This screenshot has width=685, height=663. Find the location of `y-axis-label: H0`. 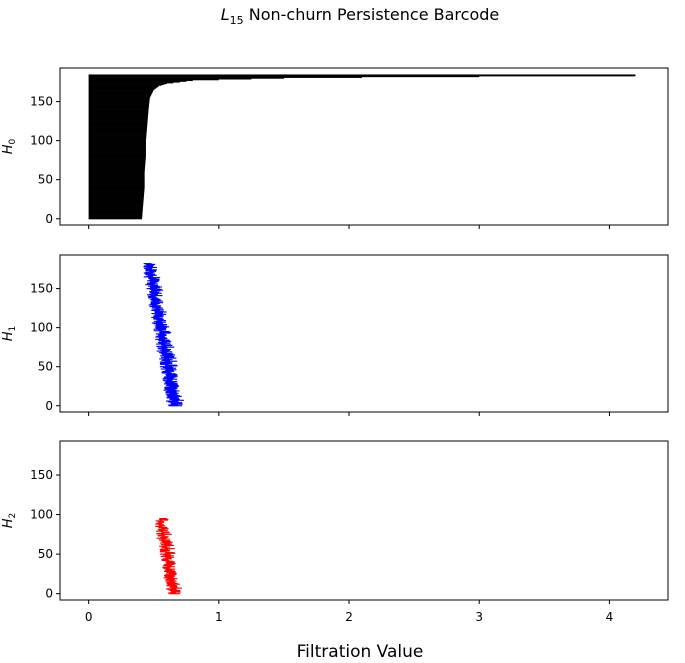

y-axis-label: H0 is located at coordinates (9, 146).